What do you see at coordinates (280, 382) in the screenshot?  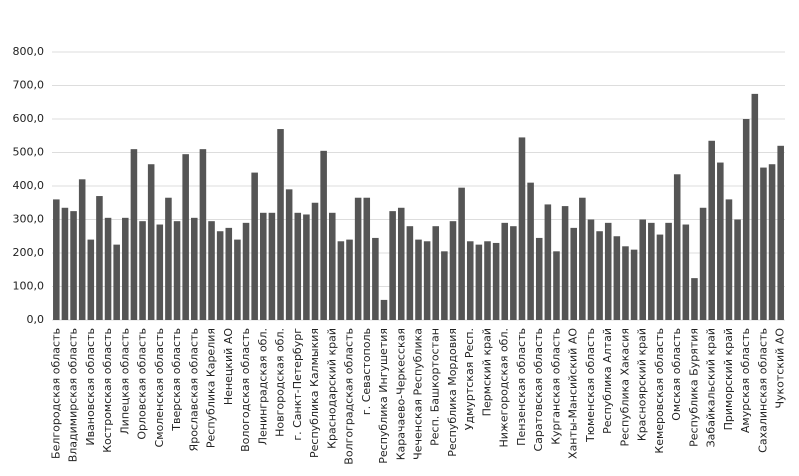 I see `x-tick-label: Новгородская обл.` at bounding box center [280, 382].